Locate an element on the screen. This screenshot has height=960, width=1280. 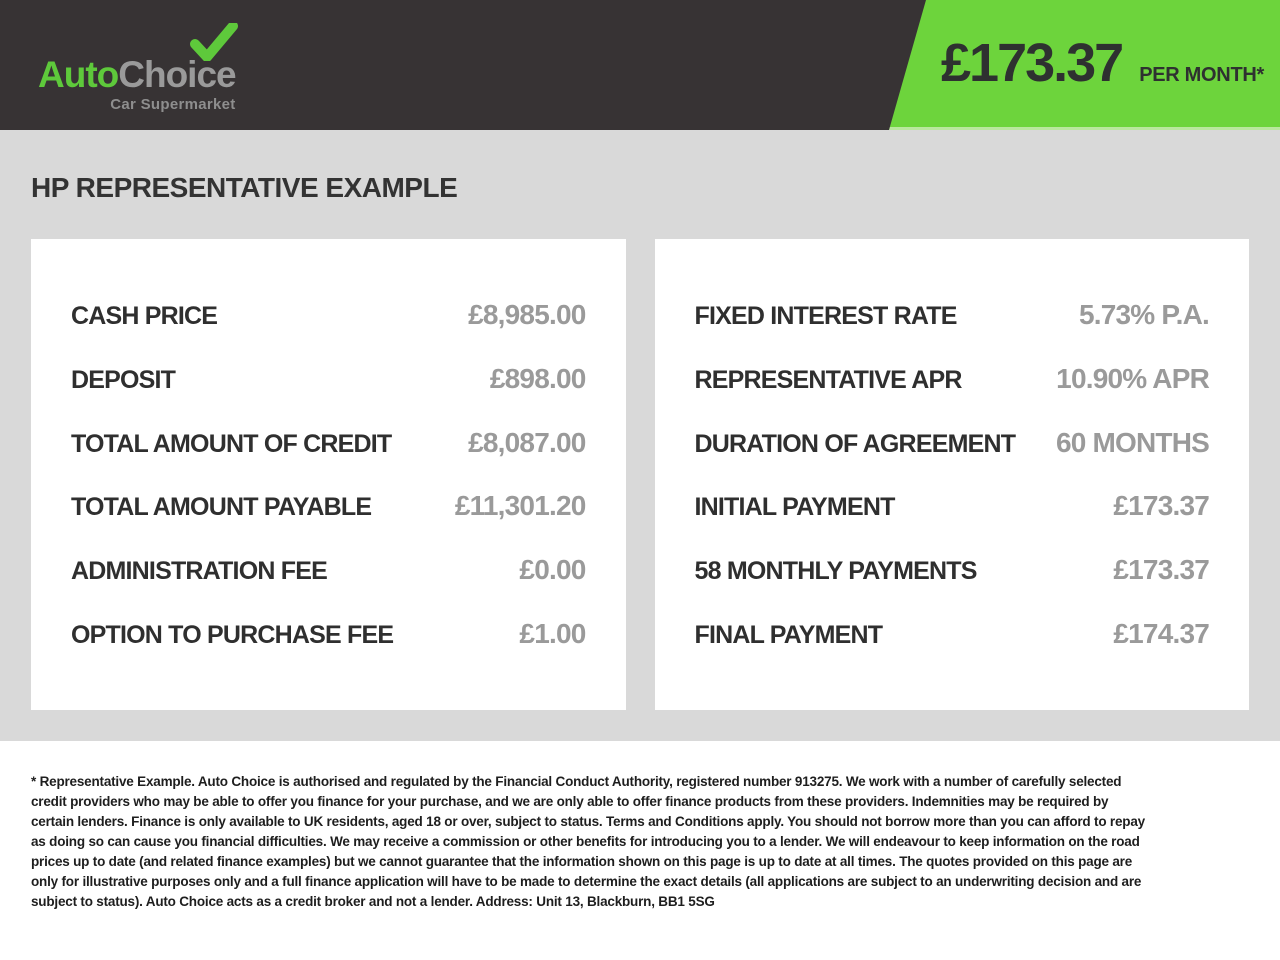
finance-row-final-payment: FINAL PAYMENT £174.37 is located at coordinates (952, 634).